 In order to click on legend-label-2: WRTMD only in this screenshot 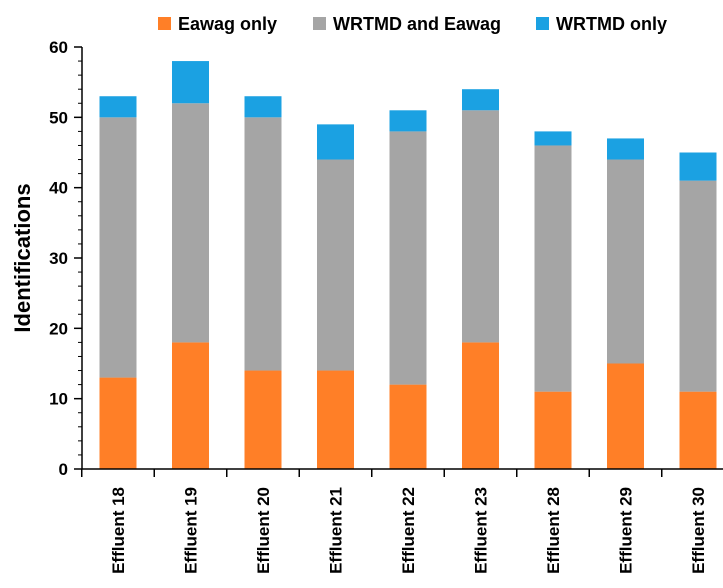, I will do `click(611, 24)`.